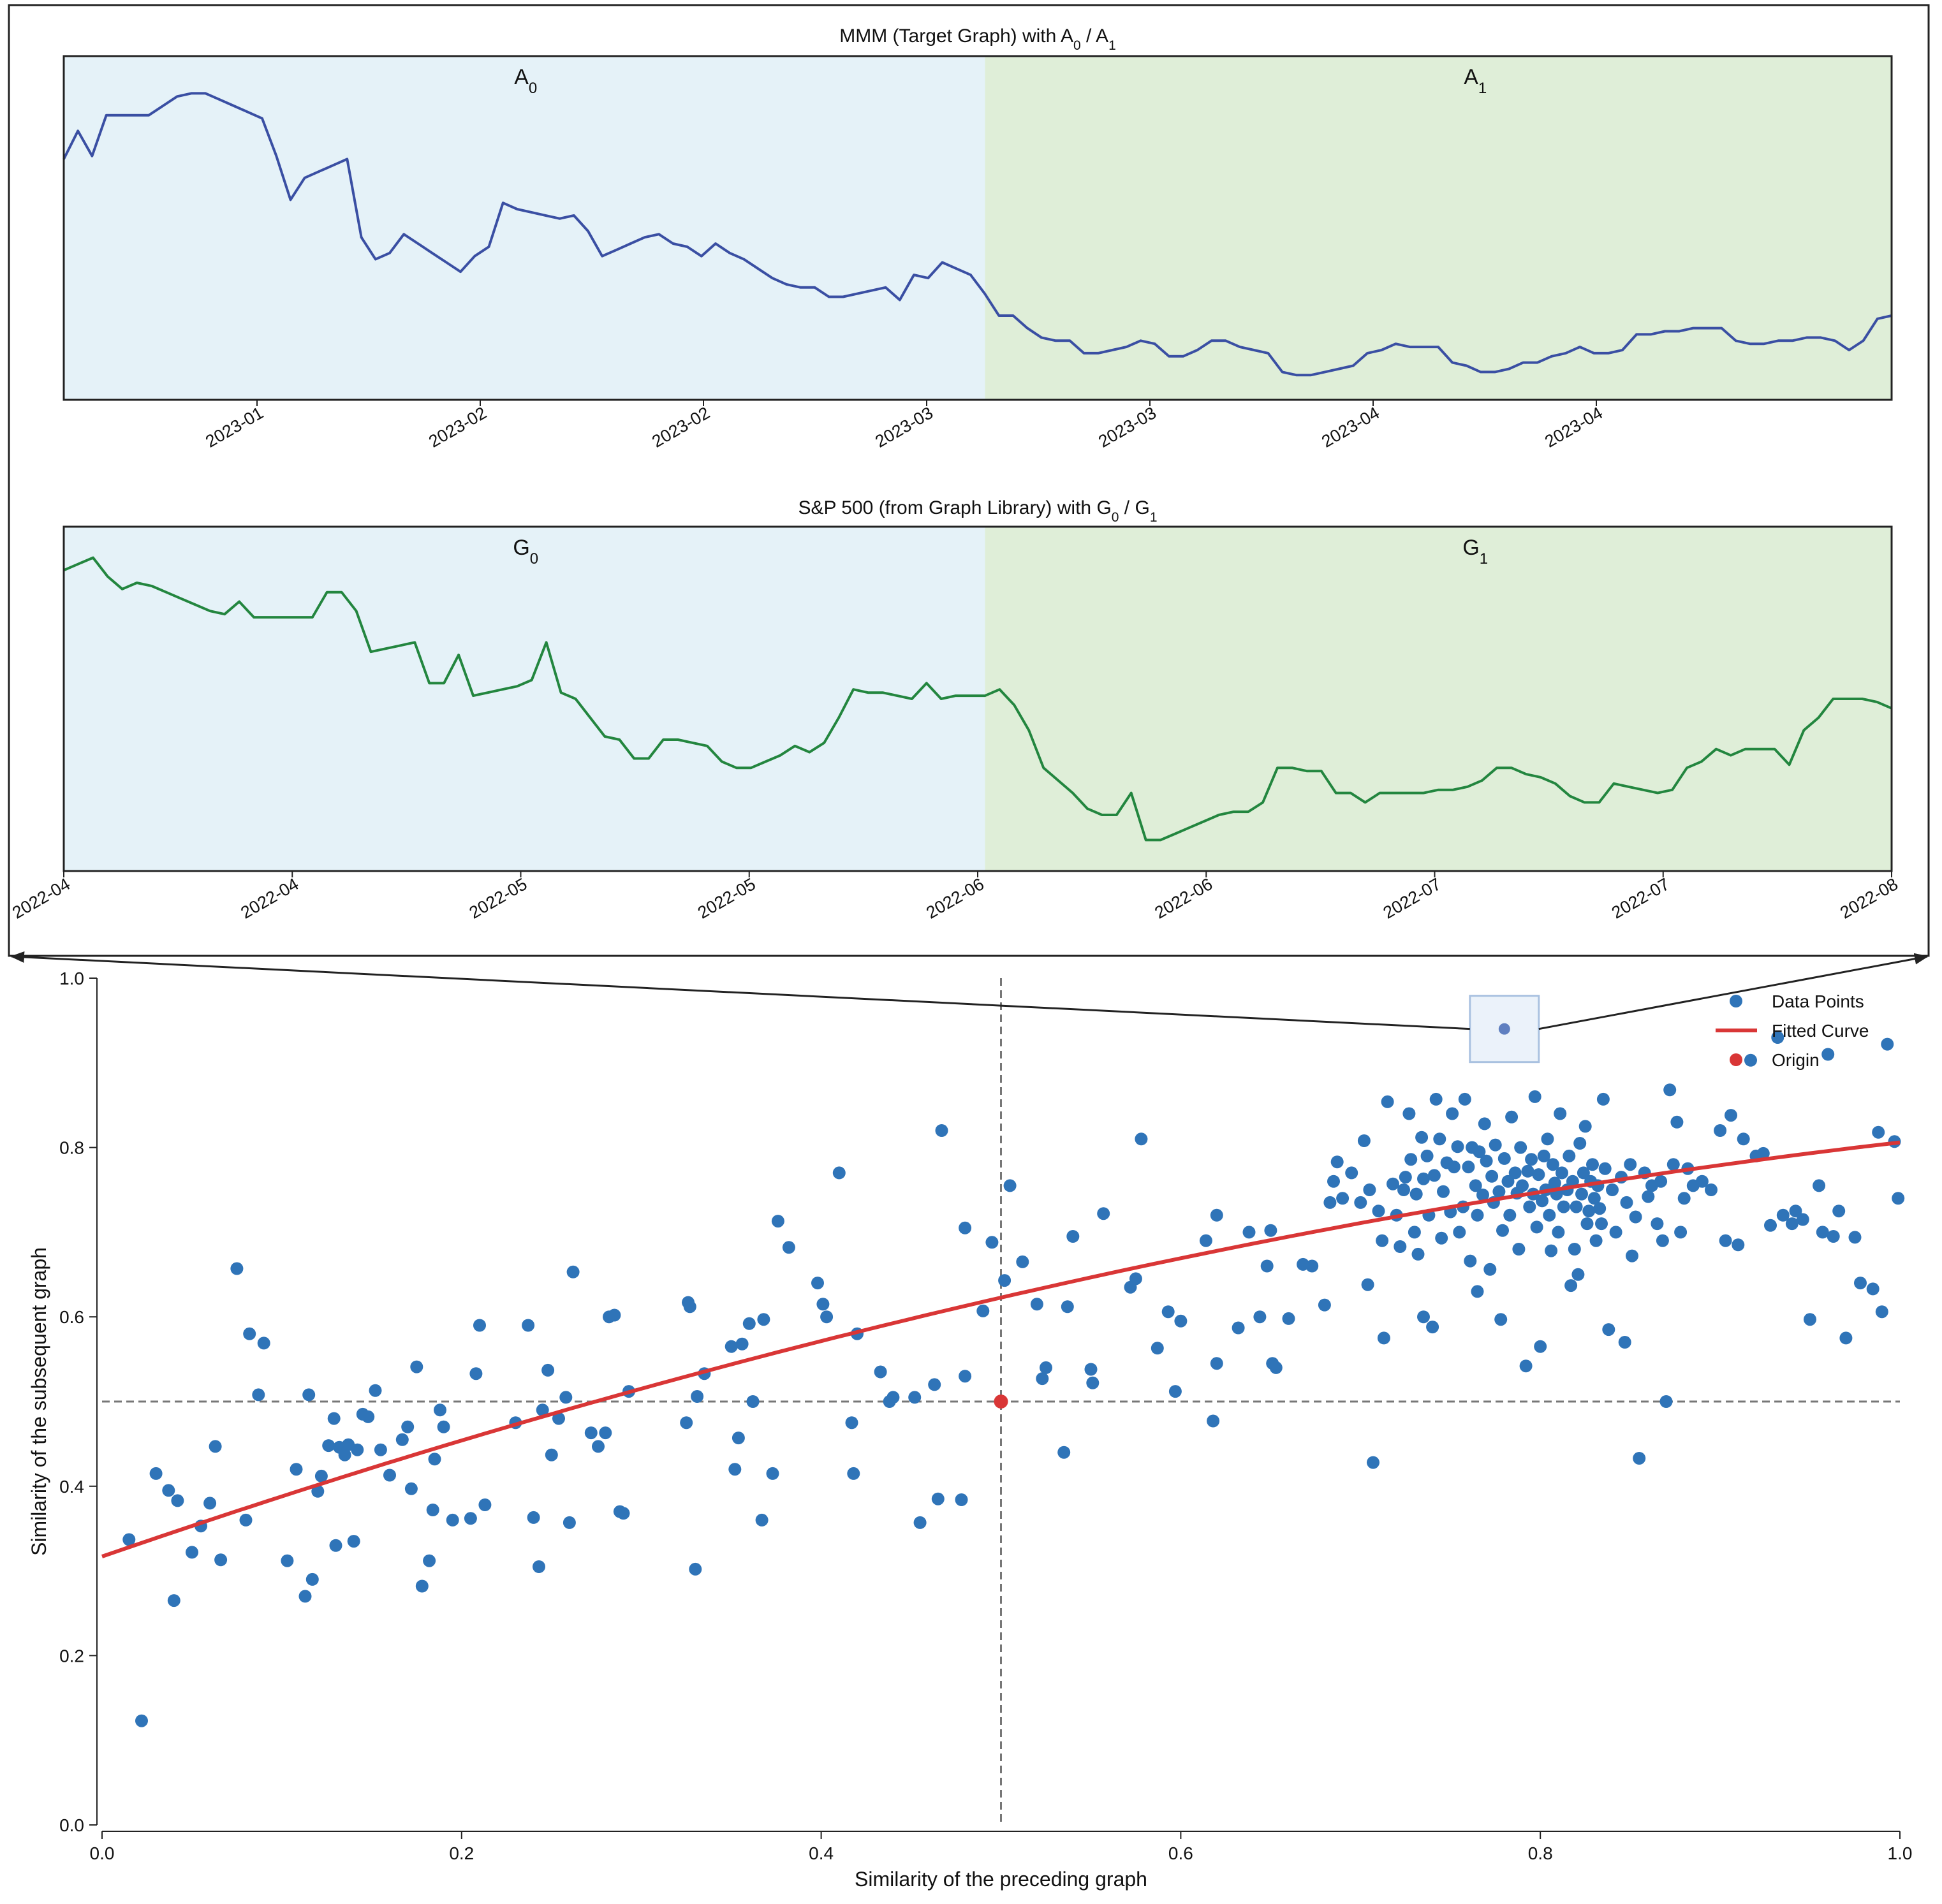 The image size is (1942, 1904). What do you see at coordinates (524, 228) in the screenshot?
I see `region-a0-shade` at bounding box center [524, 228].